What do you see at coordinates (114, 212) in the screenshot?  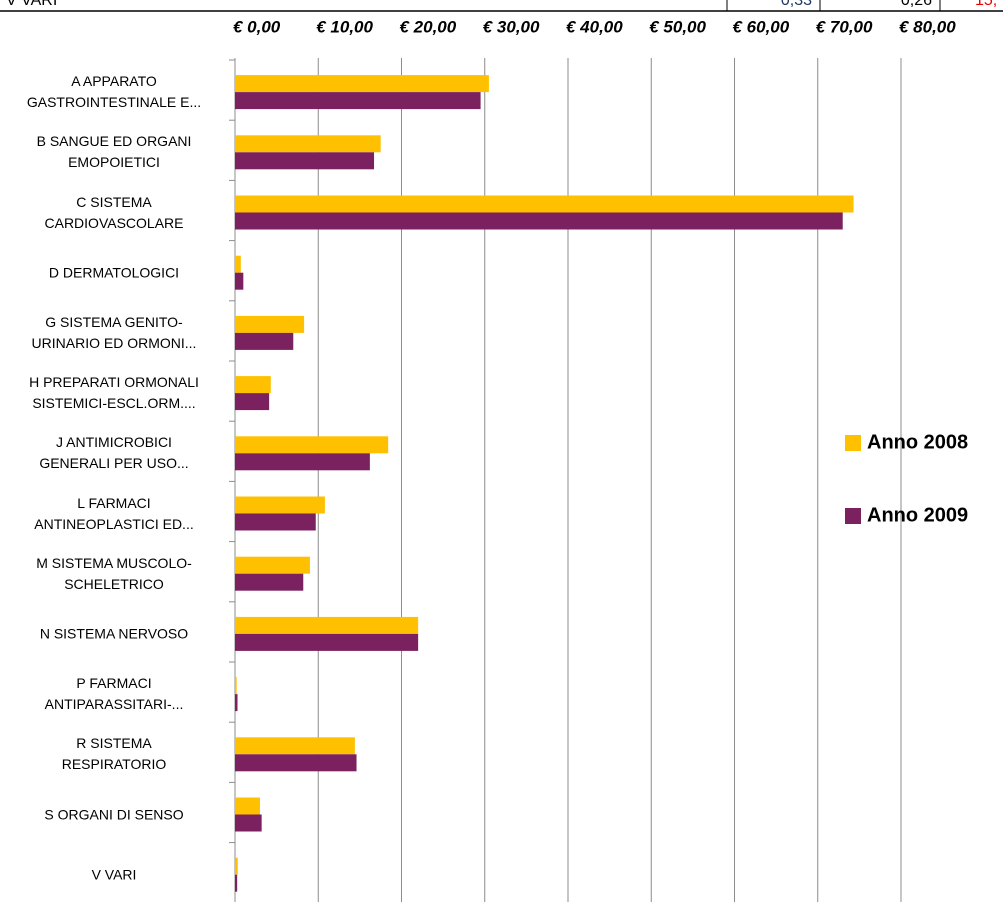 I see `y-tick-label: C SISTEMA CARDIOVASCOLARE` at bounding box center [114, 212].